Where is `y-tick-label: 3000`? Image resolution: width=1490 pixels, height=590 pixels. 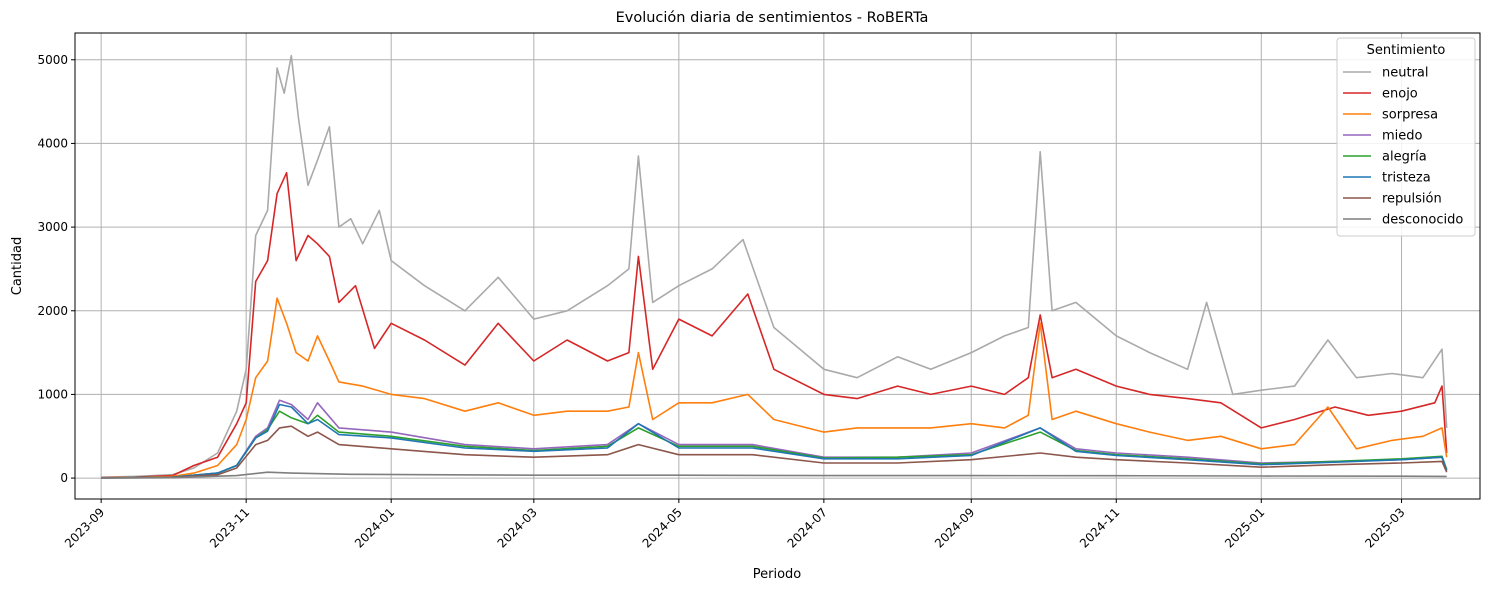 y-tick-label: 3000 is located at coordinates (52, 227).